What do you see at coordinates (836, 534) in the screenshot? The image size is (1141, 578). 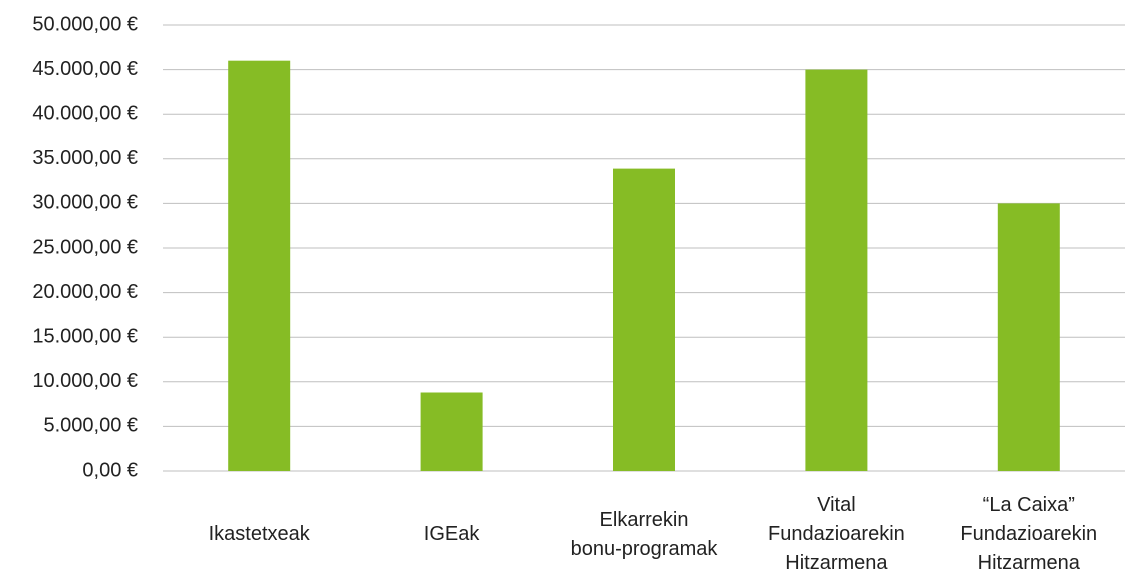 I see `x-tick-label: Vital Fundazioarekin Hitzarmena` at bounding box center [836, 534].